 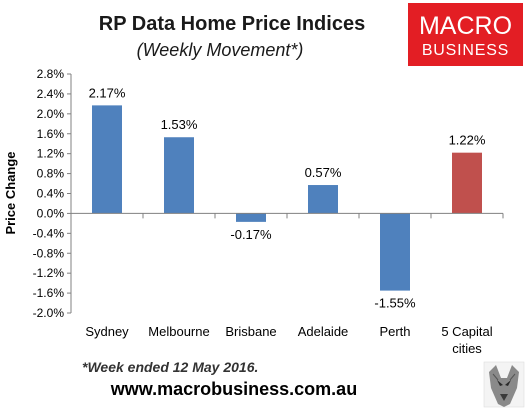 I want to click on y-tick-label: -2.0%, so click(x=49, y=313).